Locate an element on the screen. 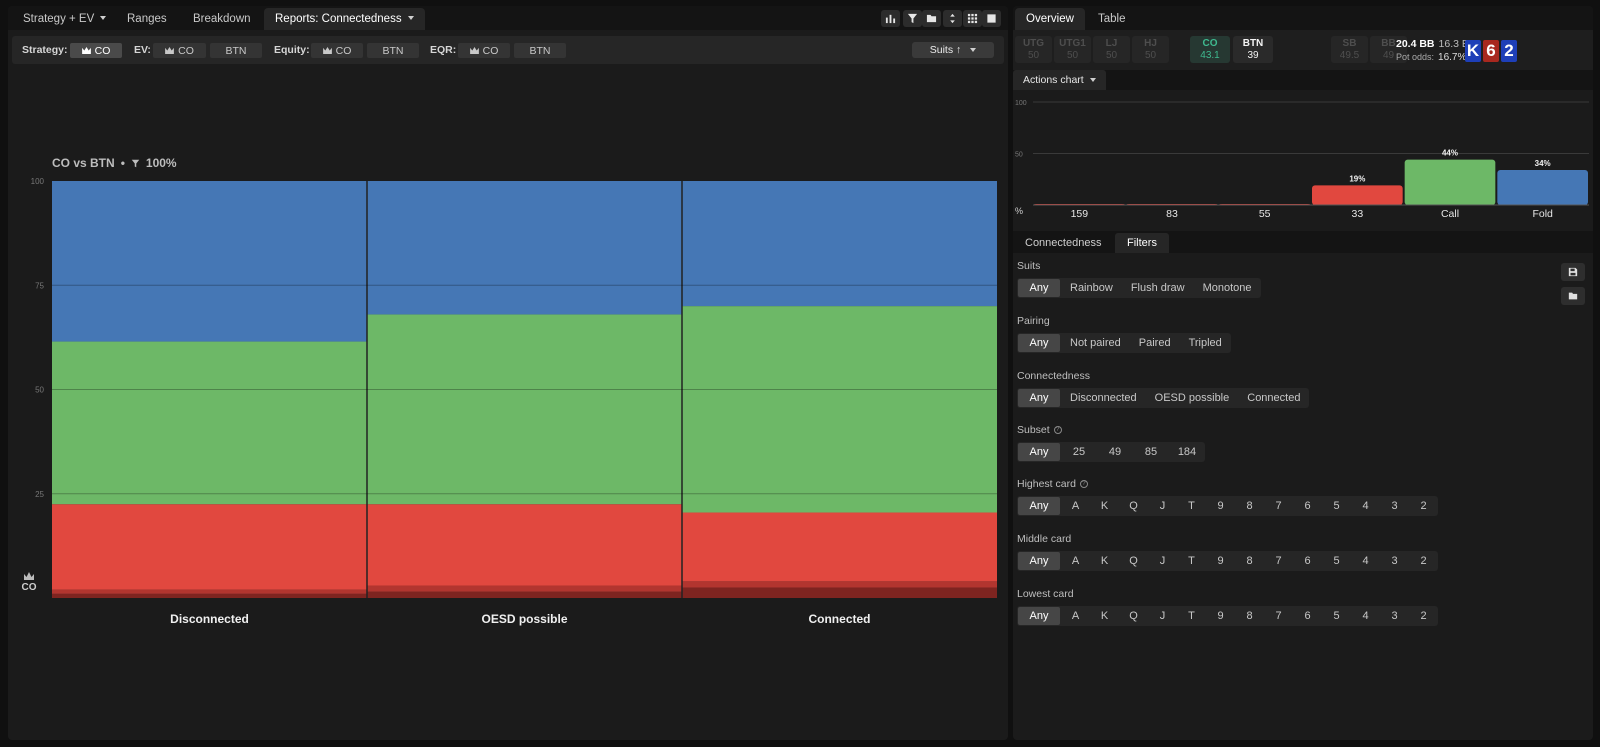 The image size is (1600, 747). actions-chart-tab: Actions chart is located at coordinates (1059, 80).